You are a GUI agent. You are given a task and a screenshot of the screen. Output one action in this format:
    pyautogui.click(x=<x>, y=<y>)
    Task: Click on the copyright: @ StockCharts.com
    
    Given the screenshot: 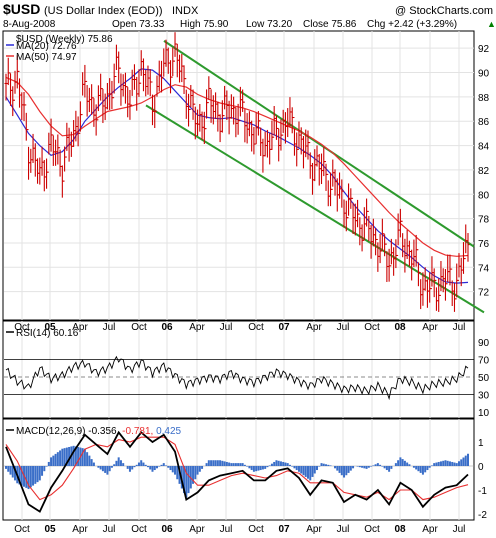 What is the action you would take?
    pyautogui.click(x=444, y=11)
    